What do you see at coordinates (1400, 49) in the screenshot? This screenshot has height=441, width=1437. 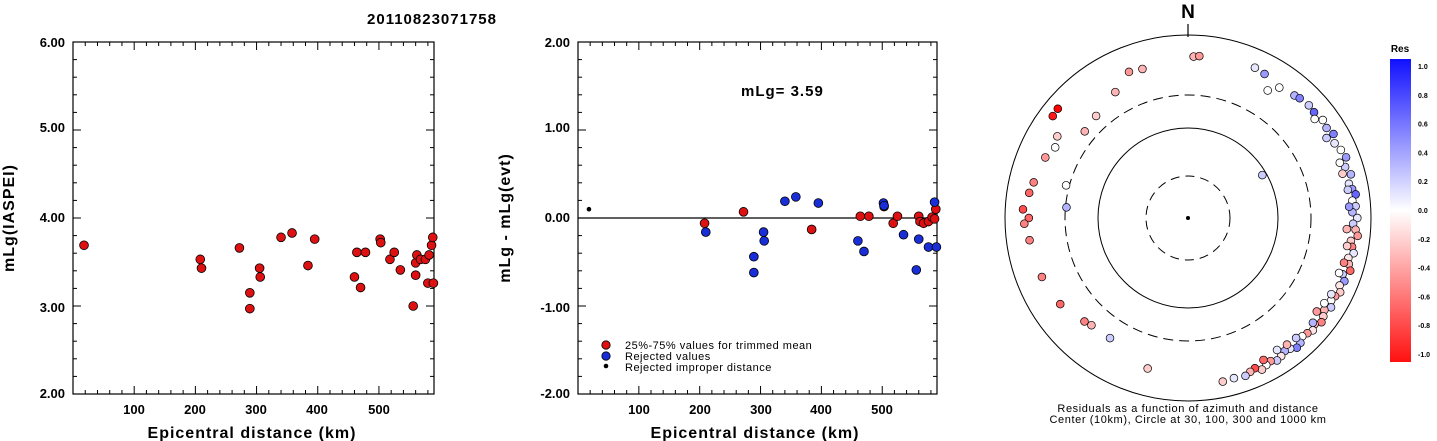 I see `colorbar-title: Res` at bounding box center [1400, 49].